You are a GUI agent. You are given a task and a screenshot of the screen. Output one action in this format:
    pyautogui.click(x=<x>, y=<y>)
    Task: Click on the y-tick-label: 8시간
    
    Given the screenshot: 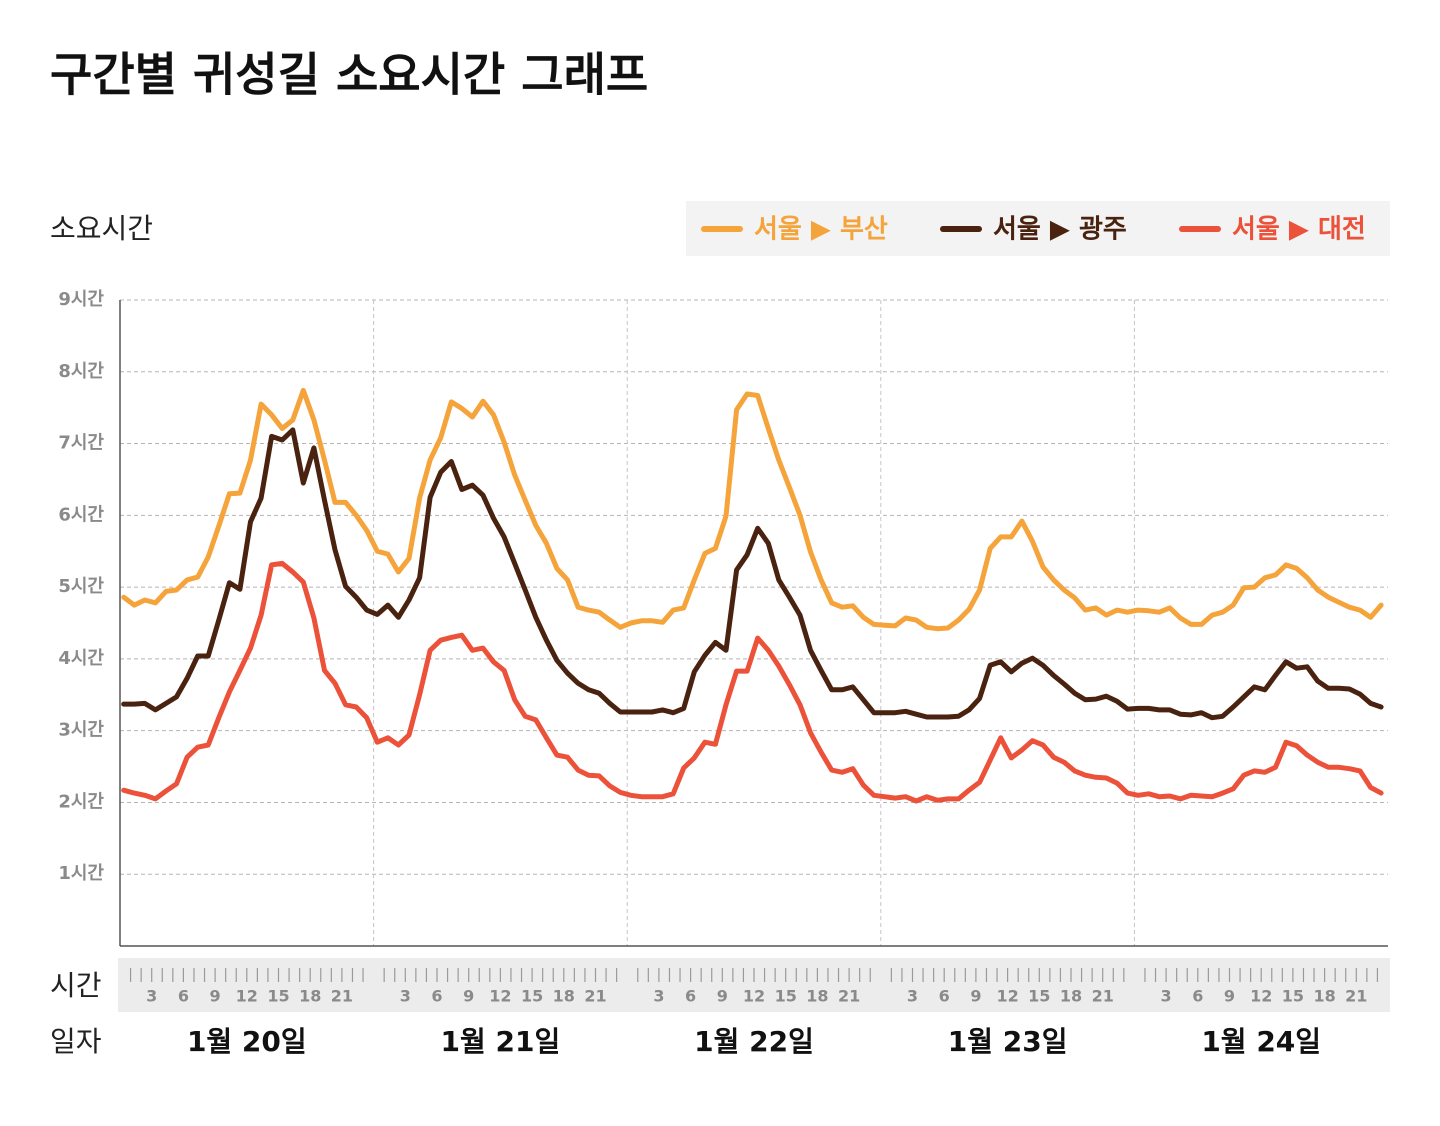 What is the action you would take?
    pyautogui.click(x=81, y=371)
    